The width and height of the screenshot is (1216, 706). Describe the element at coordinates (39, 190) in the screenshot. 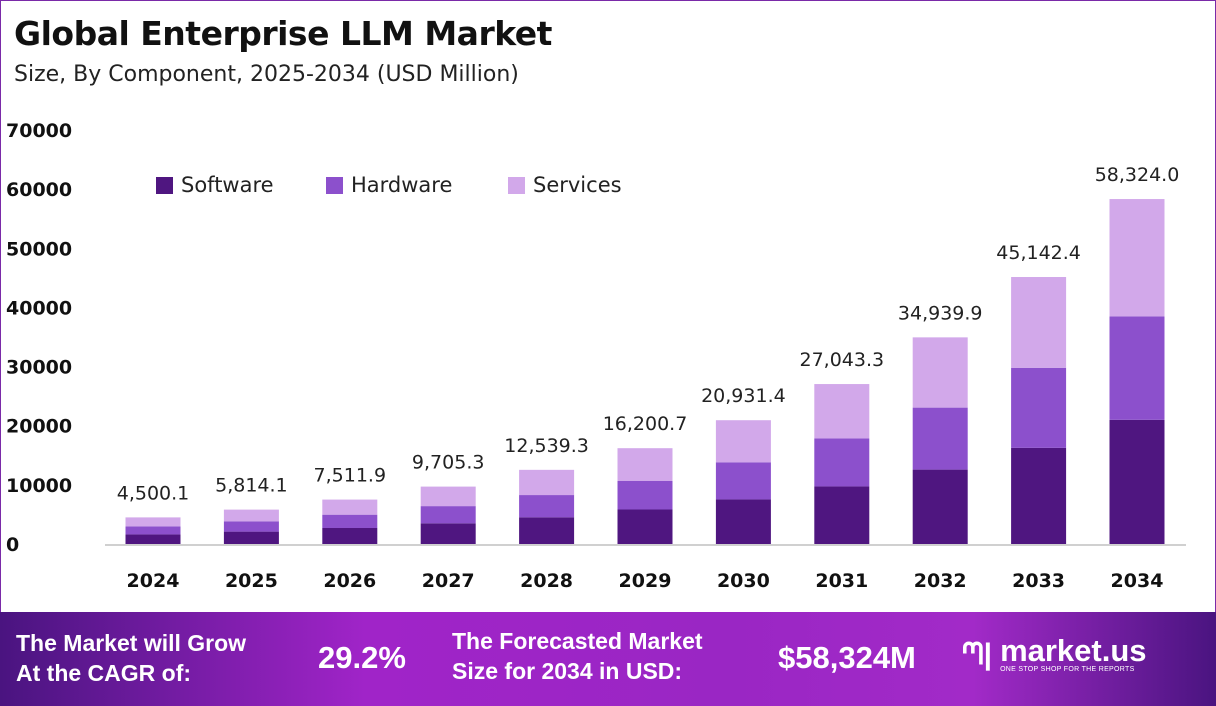

I see `y-tick-label: 60000` at that location.